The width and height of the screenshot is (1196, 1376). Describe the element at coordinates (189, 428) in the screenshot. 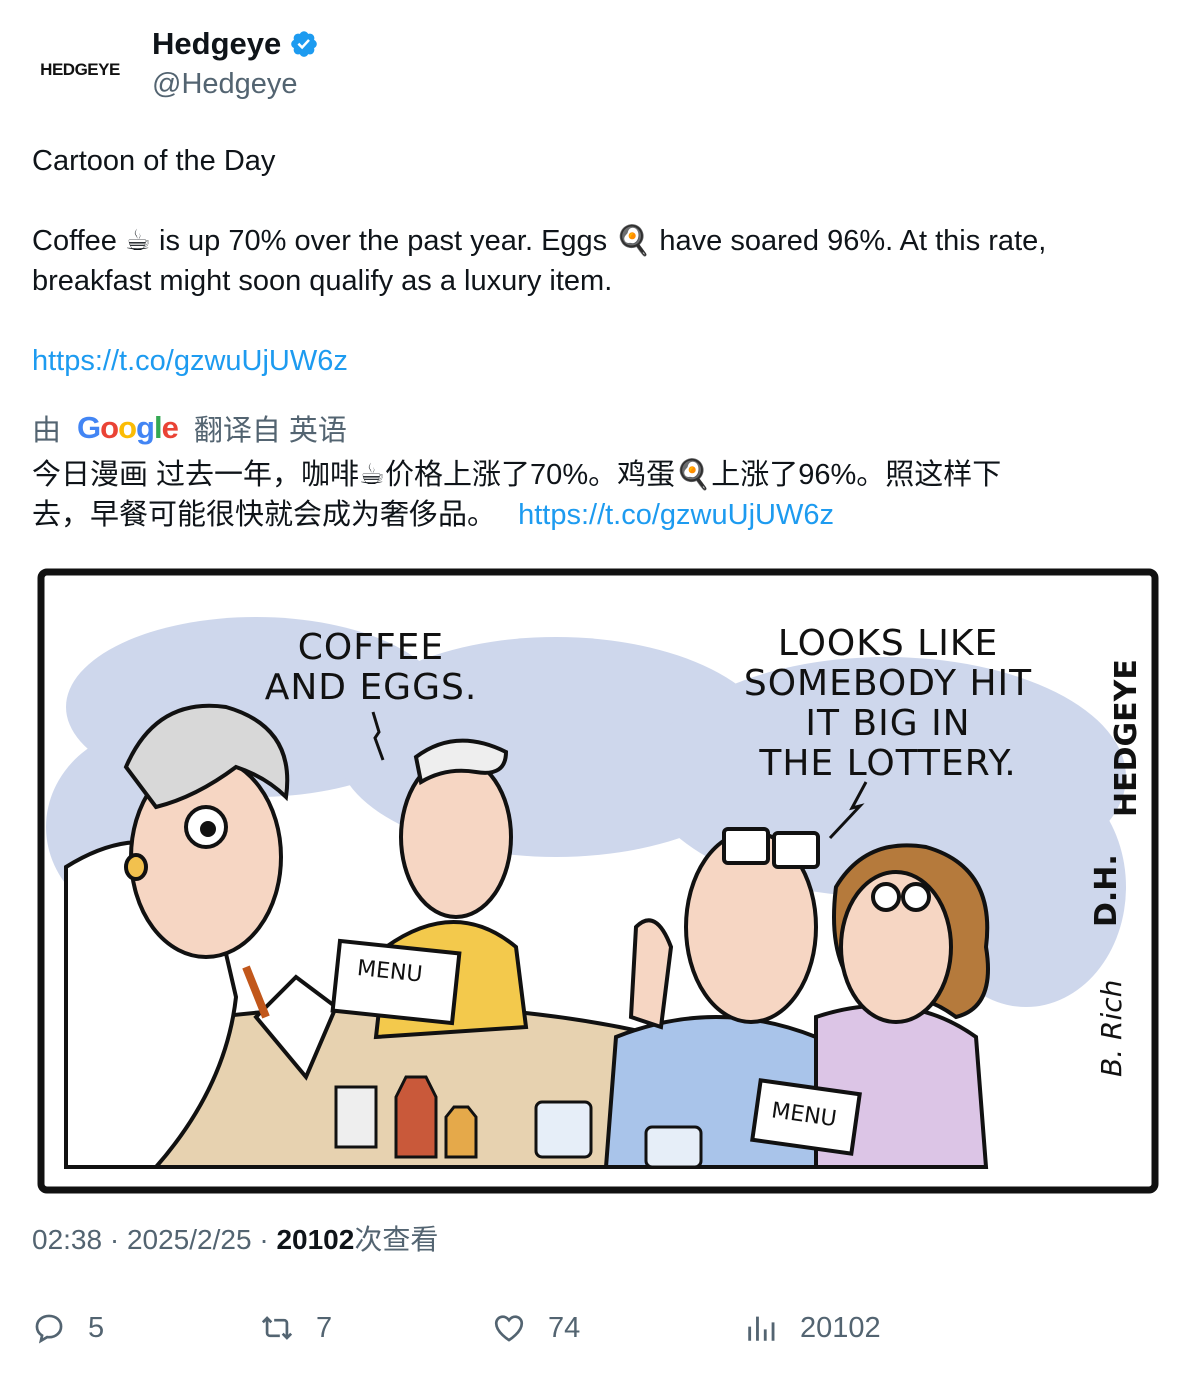

I see `translation-attribution: 由 Google 翻译自 英语` at that location.